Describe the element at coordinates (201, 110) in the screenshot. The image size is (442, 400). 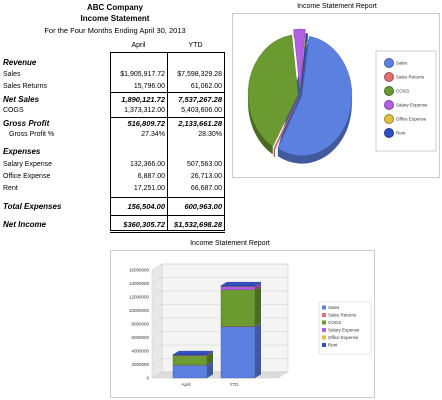
I see `cogs-ytd: 5,403,606.00` at that location.